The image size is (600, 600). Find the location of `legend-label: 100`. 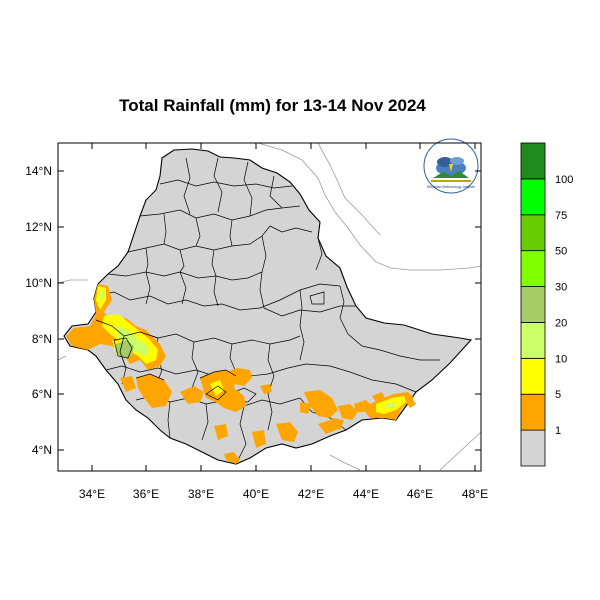

legend-label: 100 is located at coordinates (564, 180).